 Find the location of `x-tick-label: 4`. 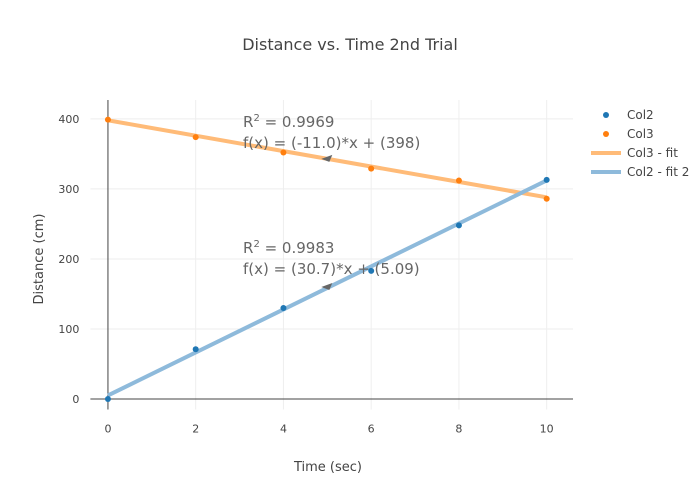

x-tick-label: 4 is located at coordinates (283, 429).